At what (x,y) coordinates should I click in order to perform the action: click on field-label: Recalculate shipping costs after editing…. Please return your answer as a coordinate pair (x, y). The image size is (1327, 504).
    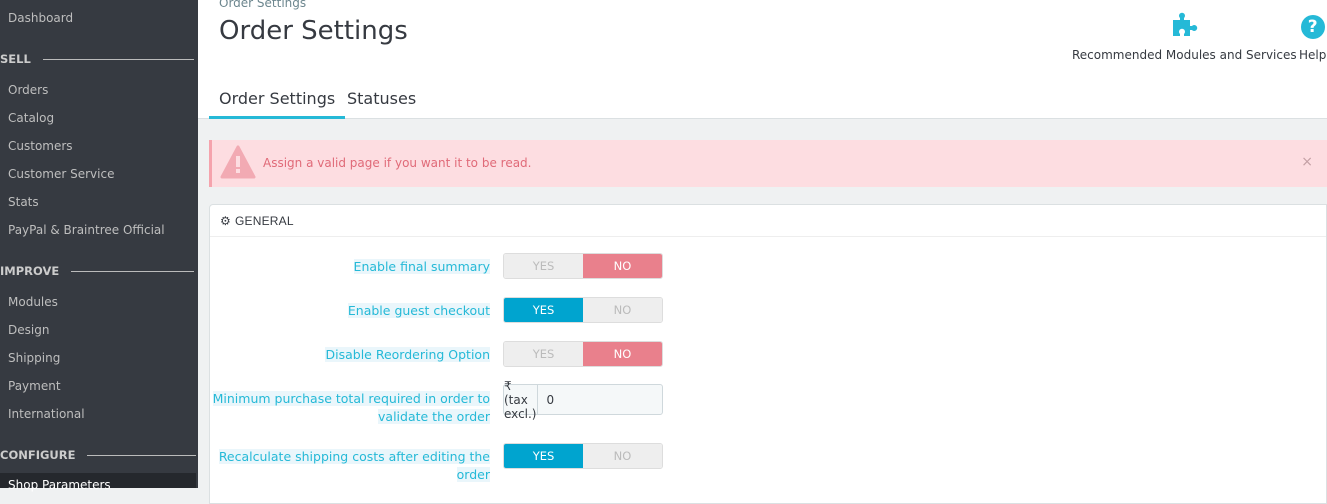
    Looking at the image, I should click on (345, 466).